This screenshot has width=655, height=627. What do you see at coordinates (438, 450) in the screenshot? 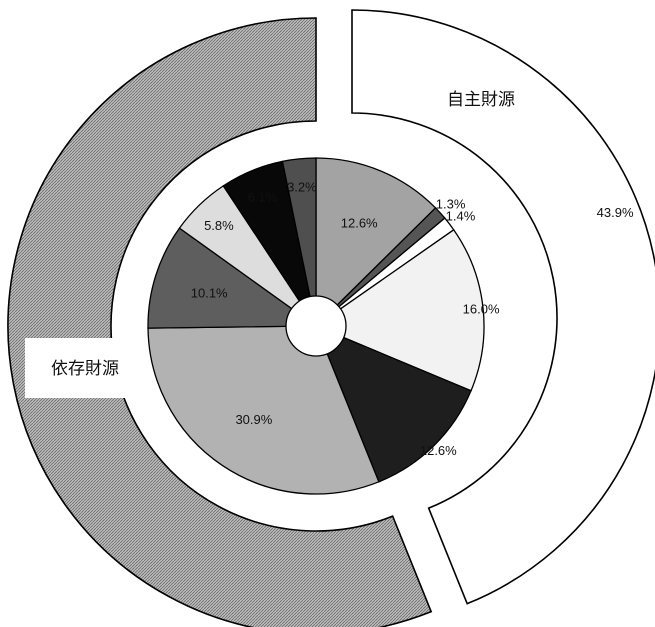
I see `inner-value-label-4: 12.6%` at bounding box center [438, 450].